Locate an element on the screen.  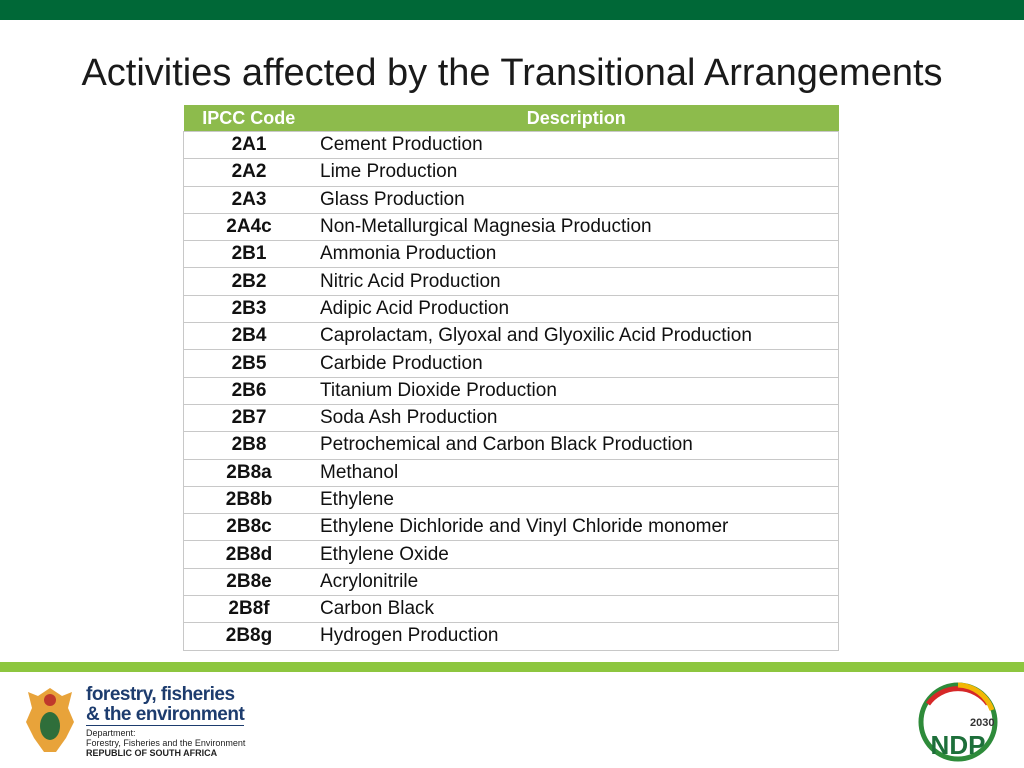
description-cell: Titanium Dioxide Production is located at coordinates (576, 390).